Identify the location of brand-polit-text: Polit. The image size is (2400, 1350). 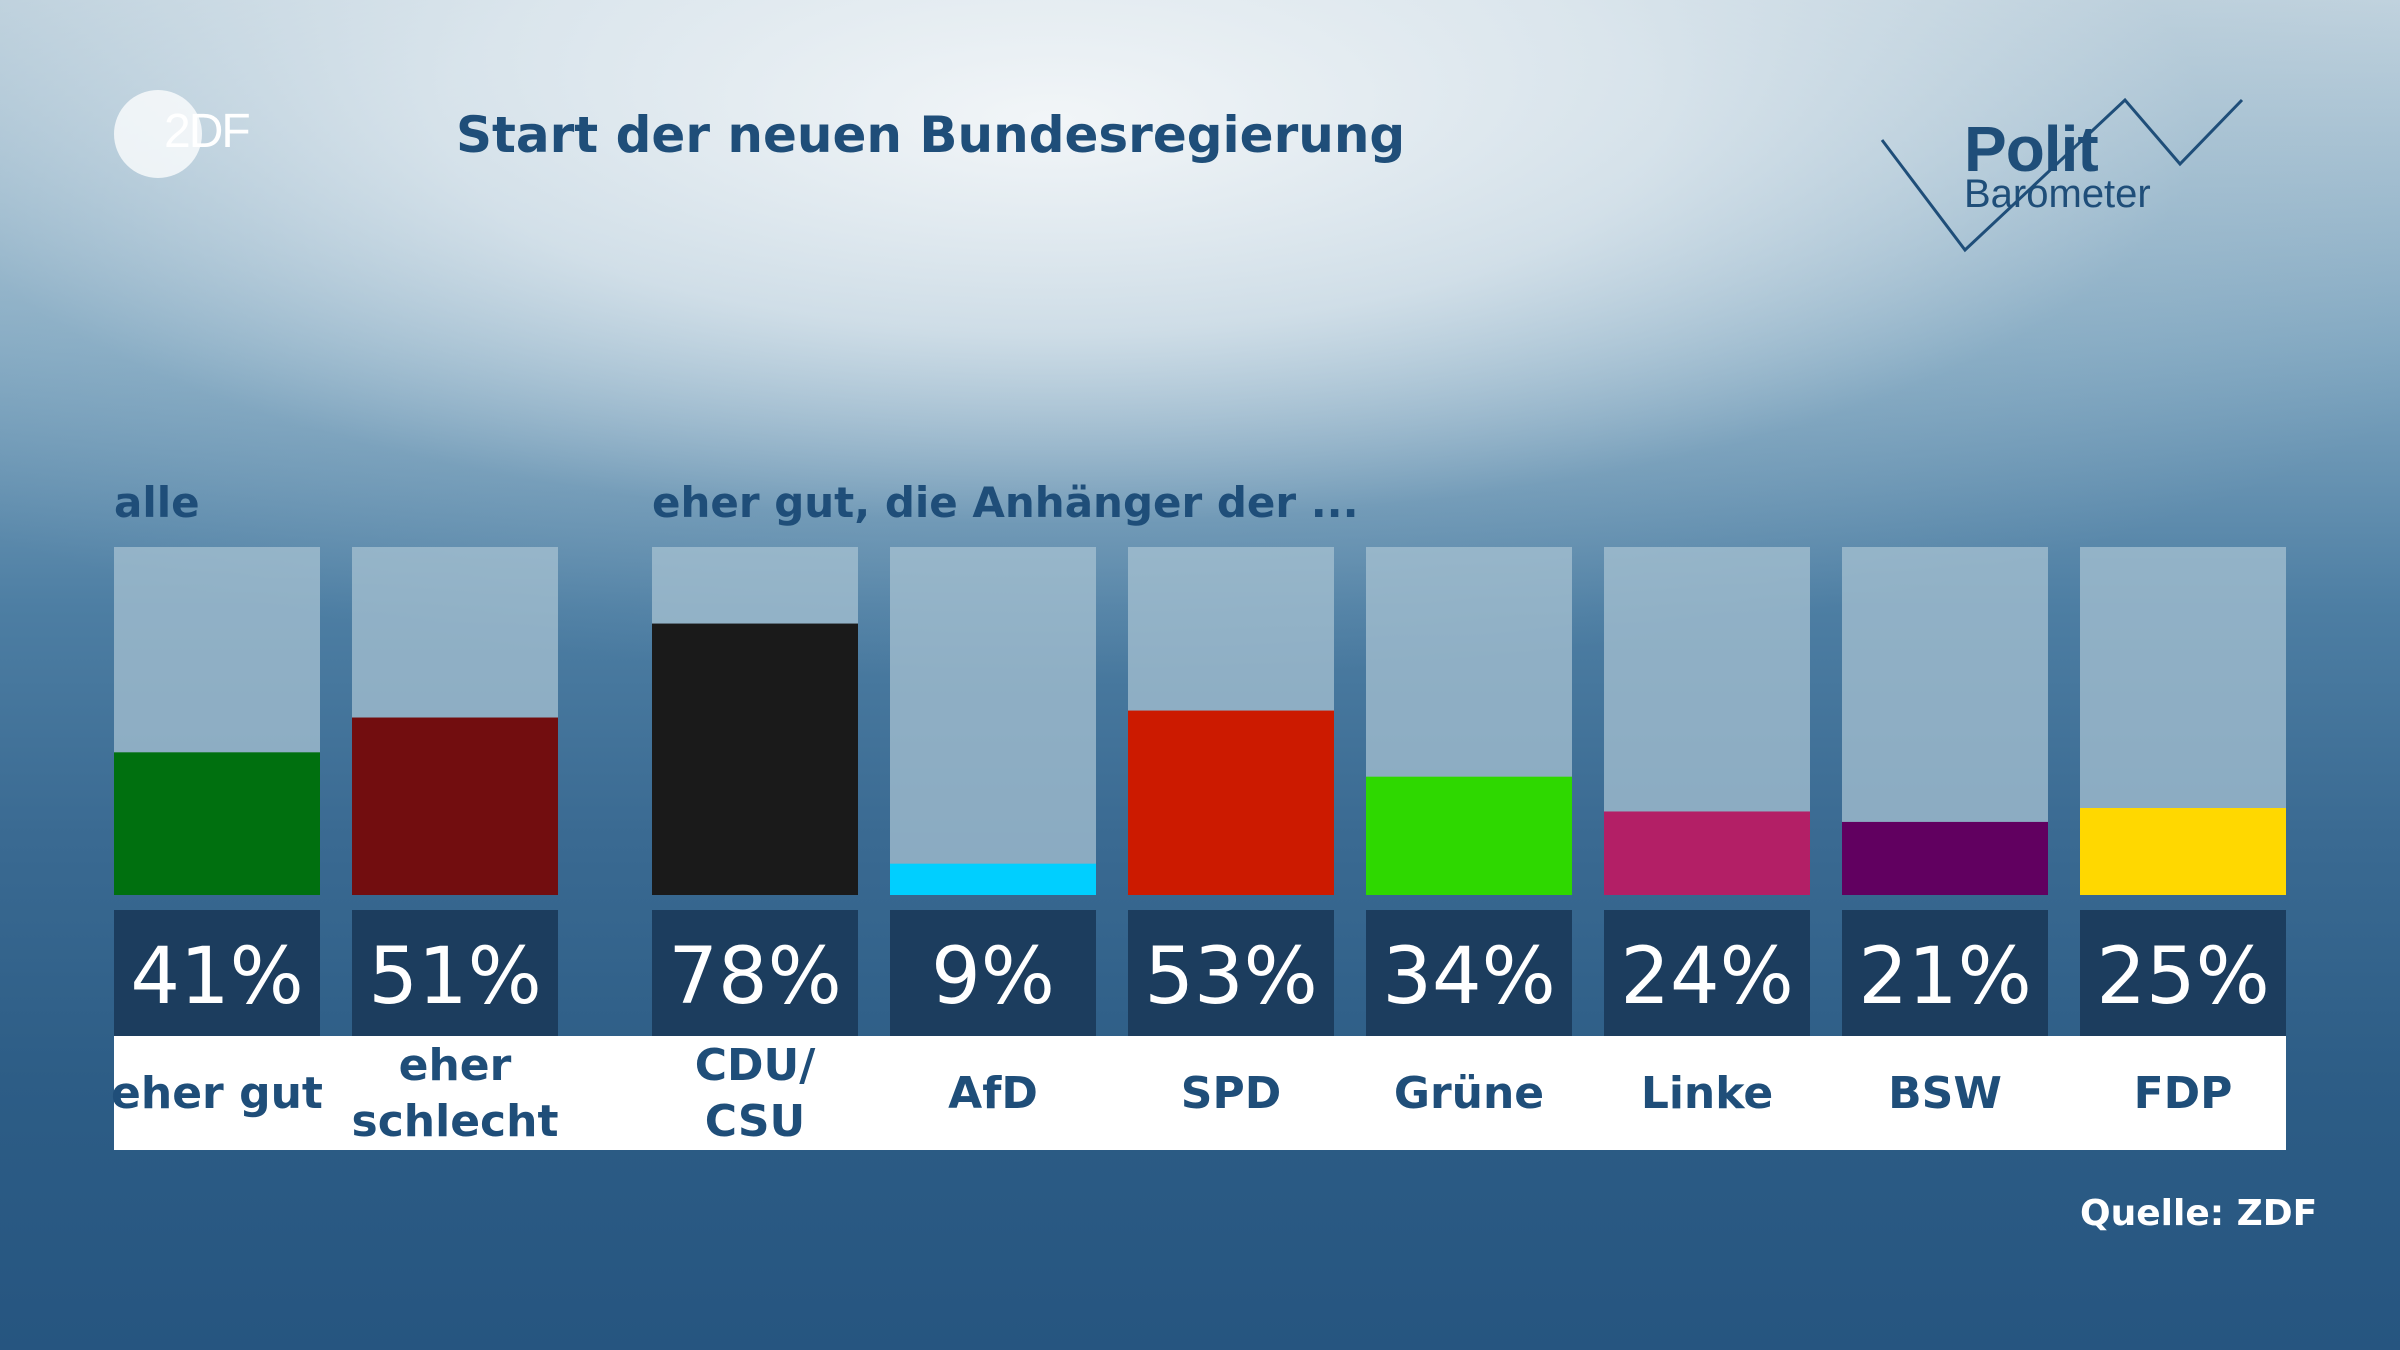
(2031, 149).